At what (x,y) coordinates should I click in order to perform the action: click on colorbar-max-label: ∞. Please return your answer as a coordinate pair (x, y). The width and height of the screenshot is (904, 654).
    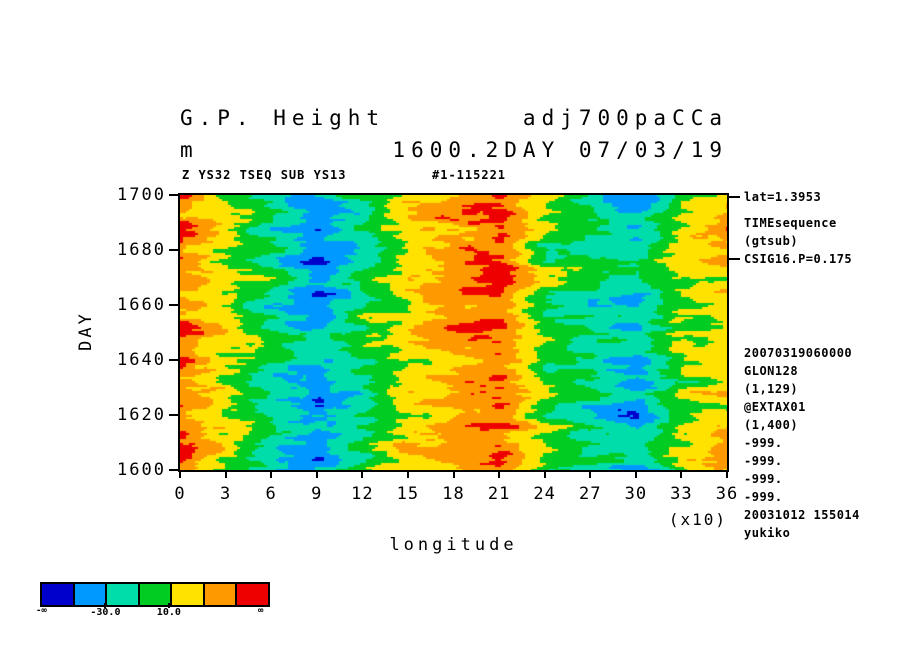
    Looking at the image, I should click on (261, 611).